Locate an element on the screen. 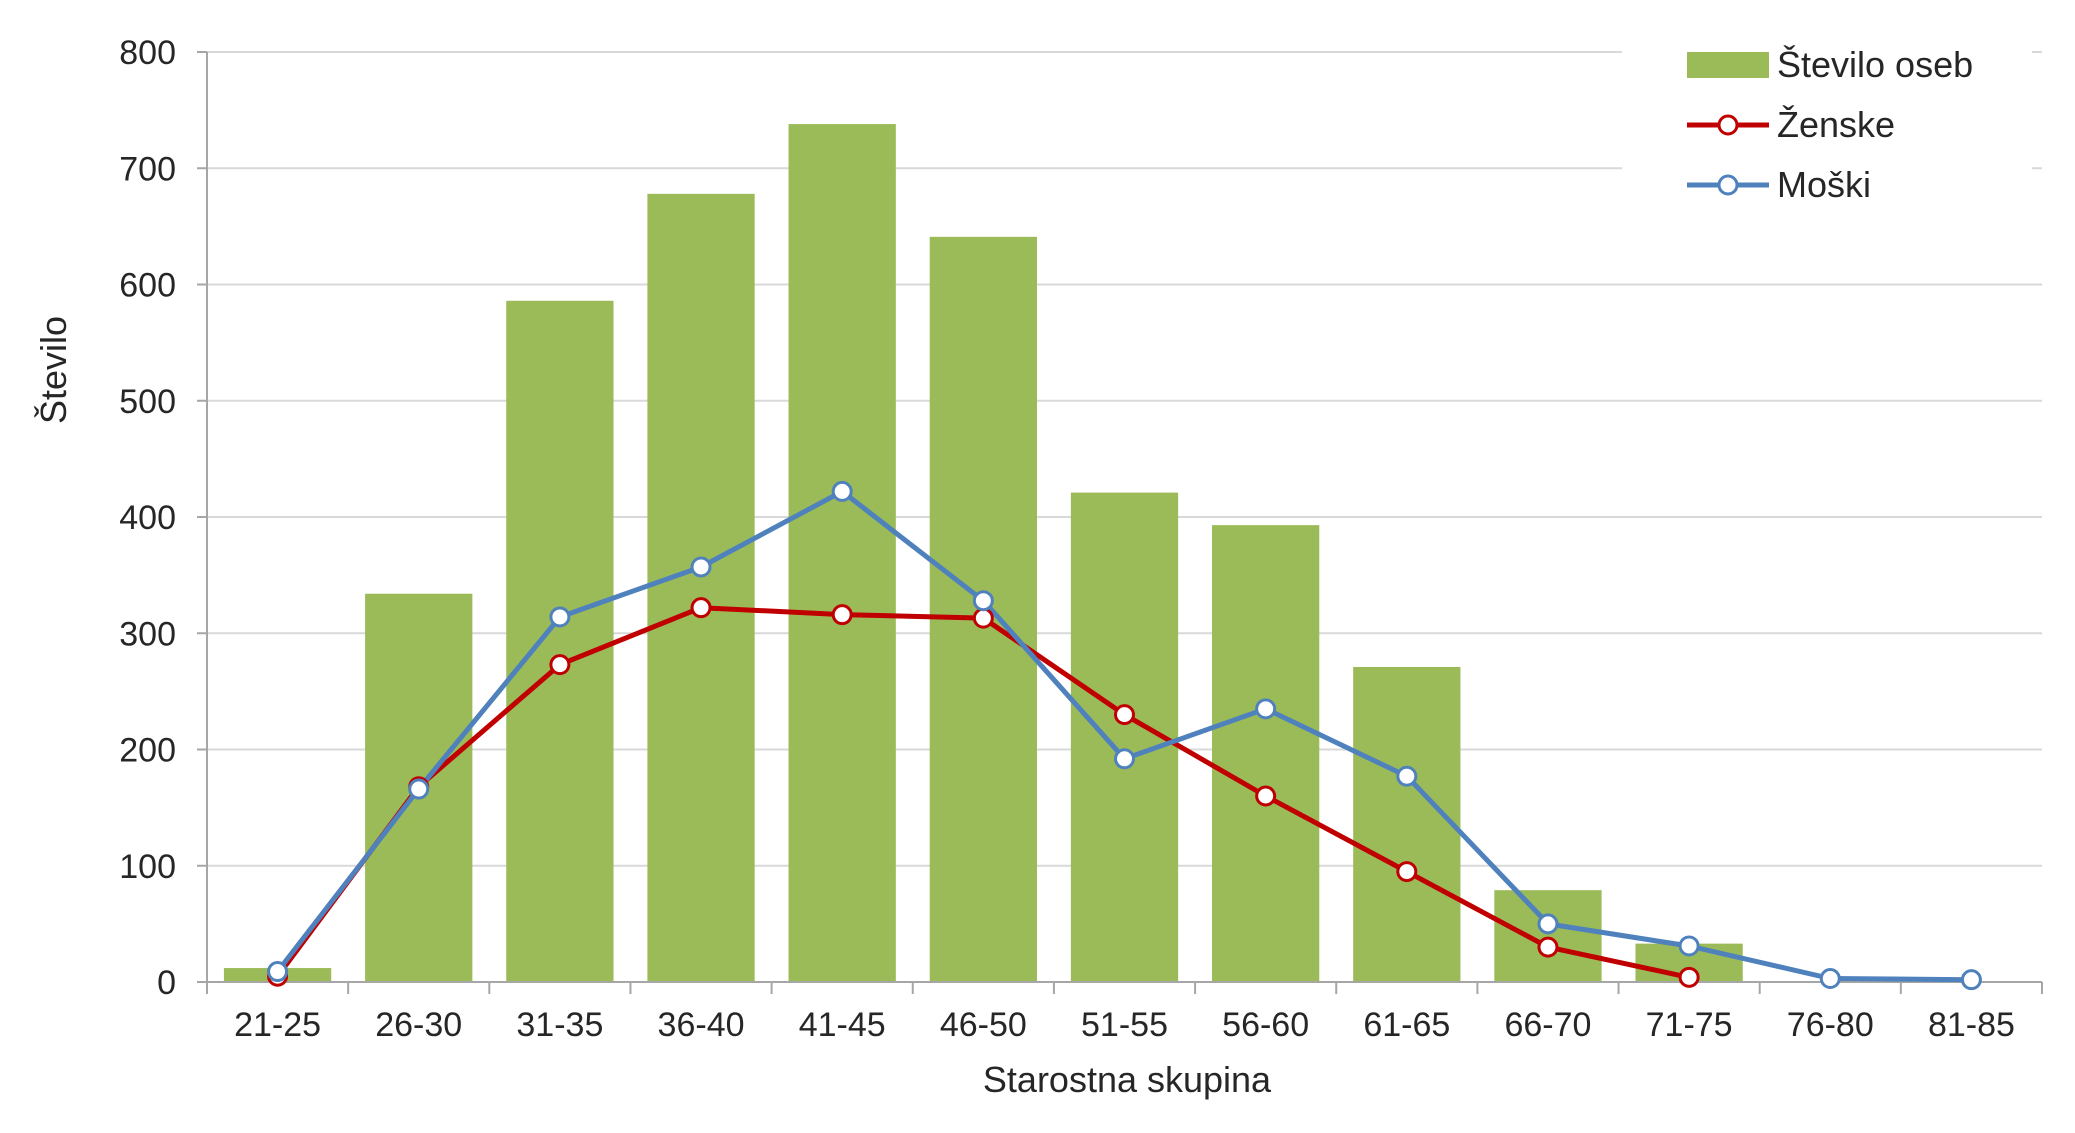  x-tick-label: 56-60 is located at coordinates (1265, 1025).